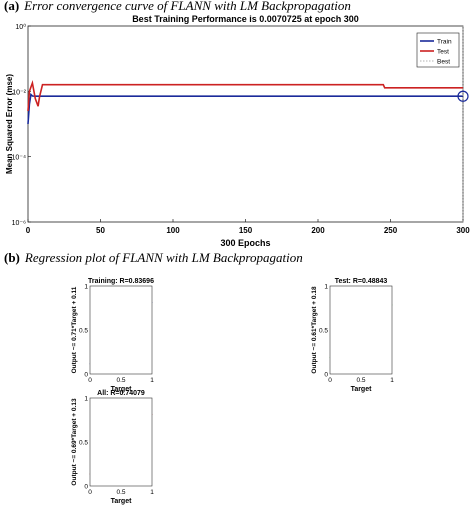  I want to click on all-axes-box: [object SVGGElement], so click(121, 442).